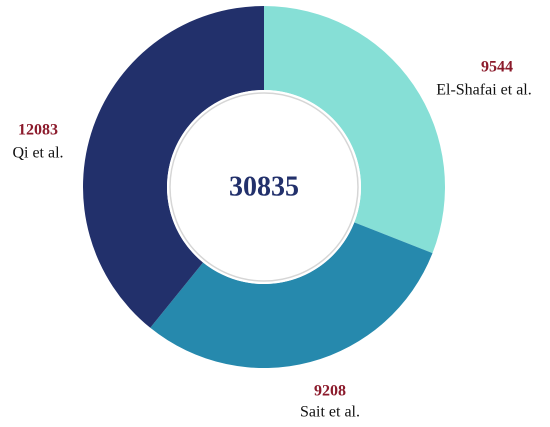  Describe the element at coordinates (497, 67) in the screenshot. I see `value-label: 9544` at that location.